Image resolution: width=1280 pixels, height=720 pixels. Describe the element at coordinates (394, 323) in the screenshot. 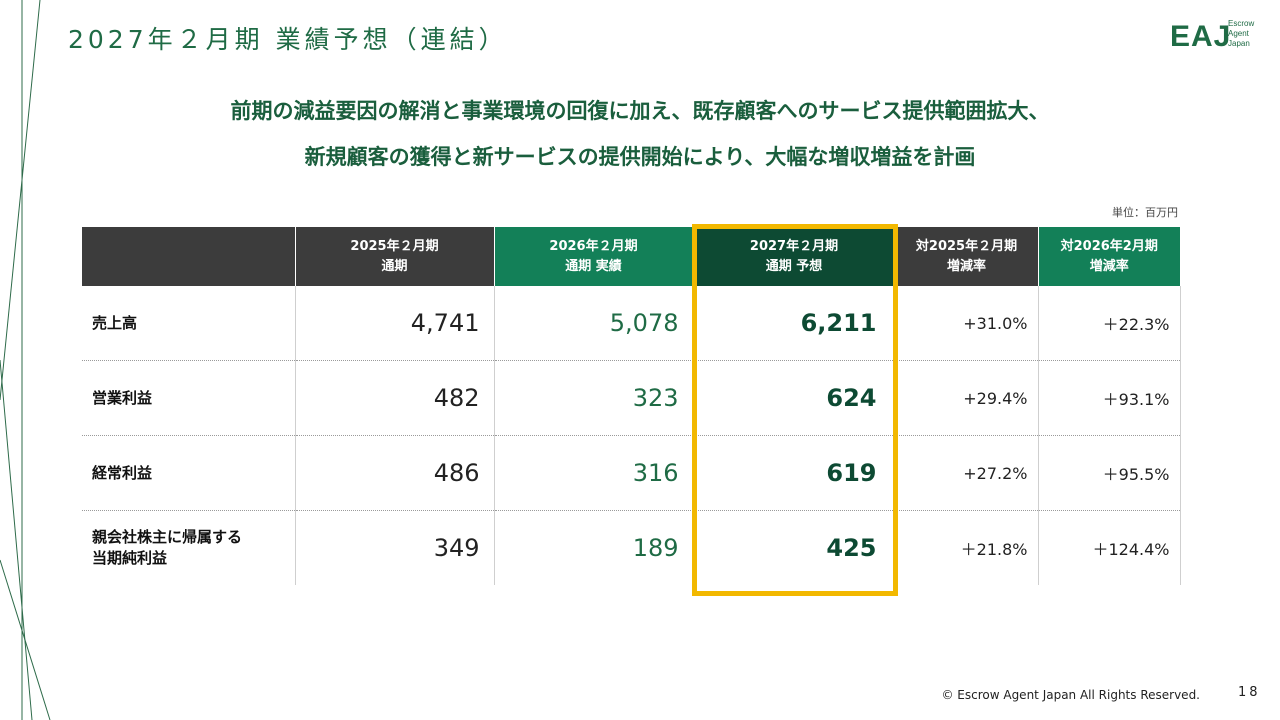

I see `cell-fy2025: 4,741` at that location.